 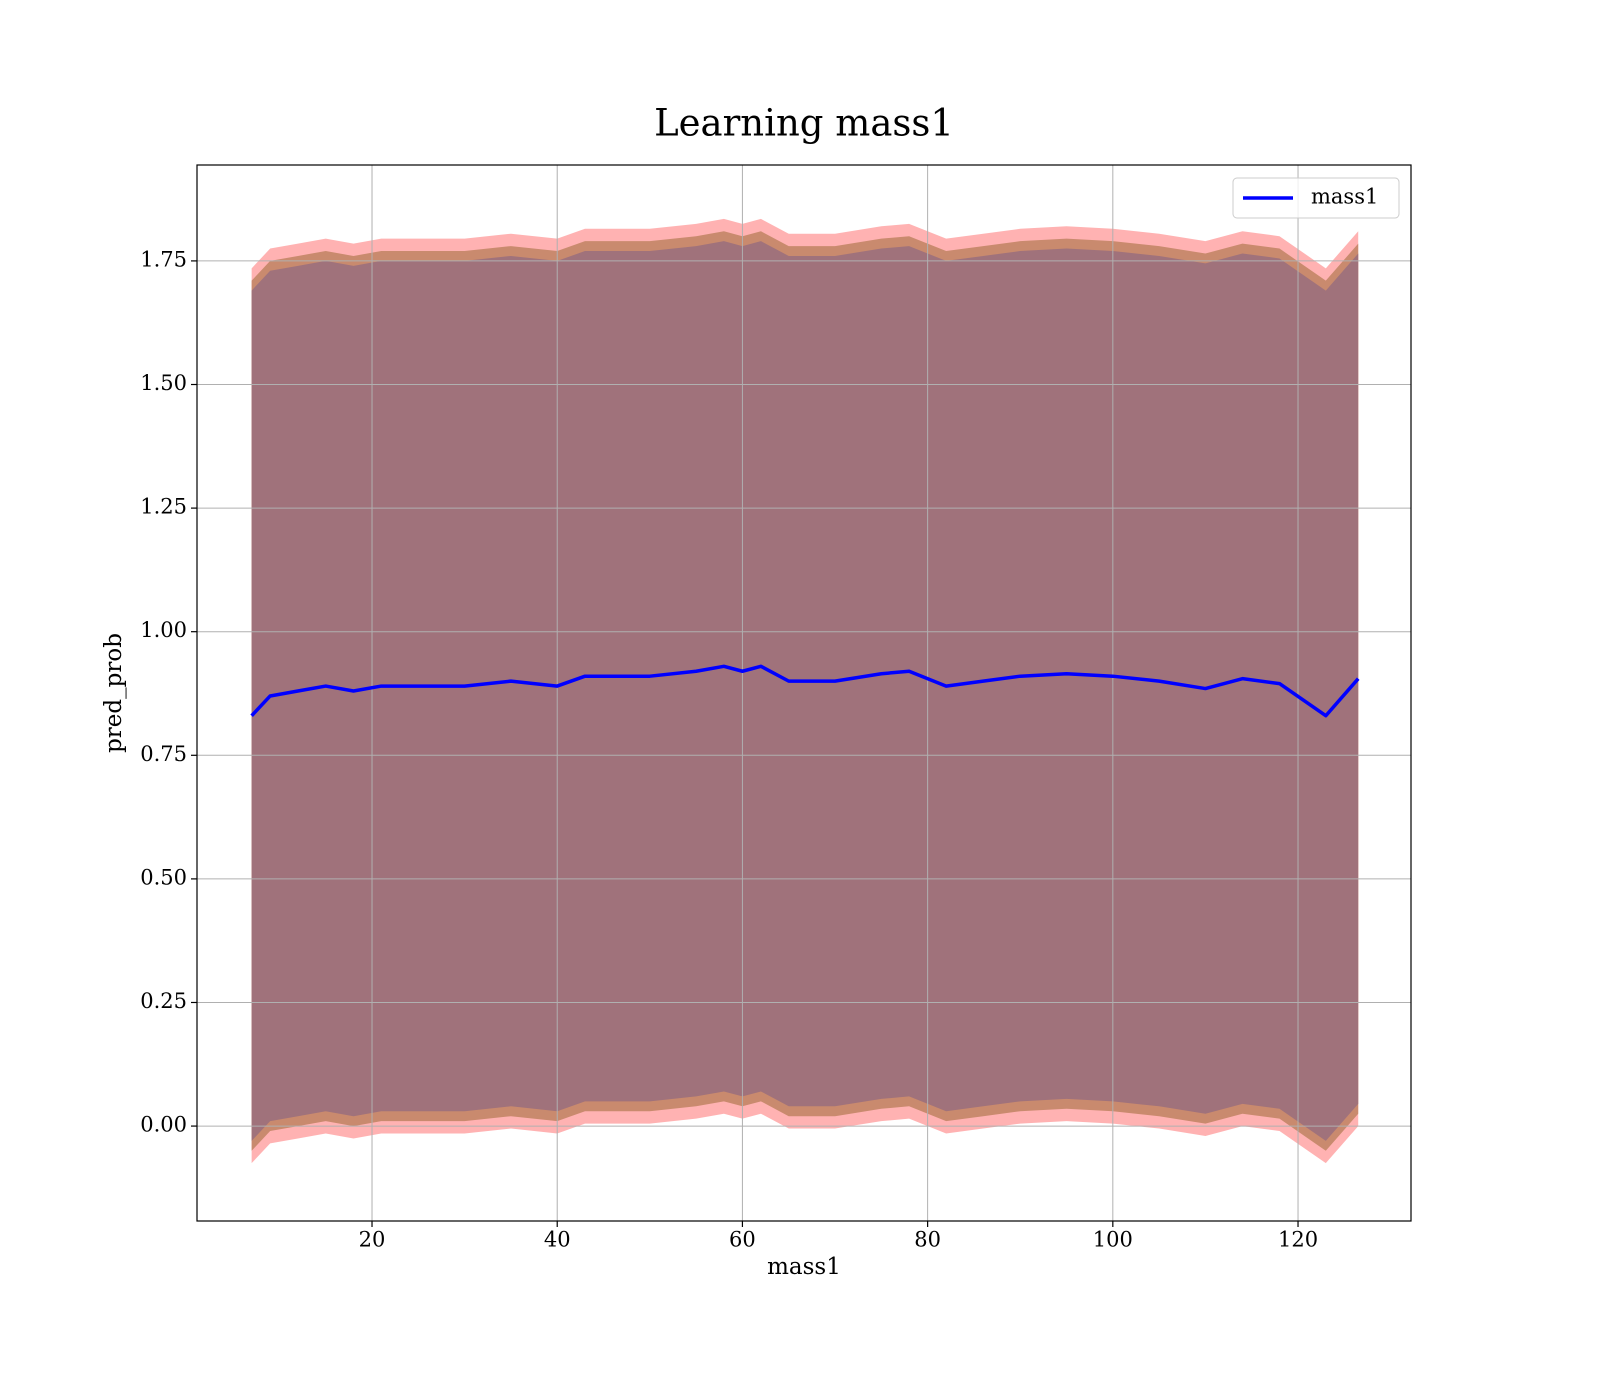 I want to click on legend: mass1, so click(x=1316, y=198).